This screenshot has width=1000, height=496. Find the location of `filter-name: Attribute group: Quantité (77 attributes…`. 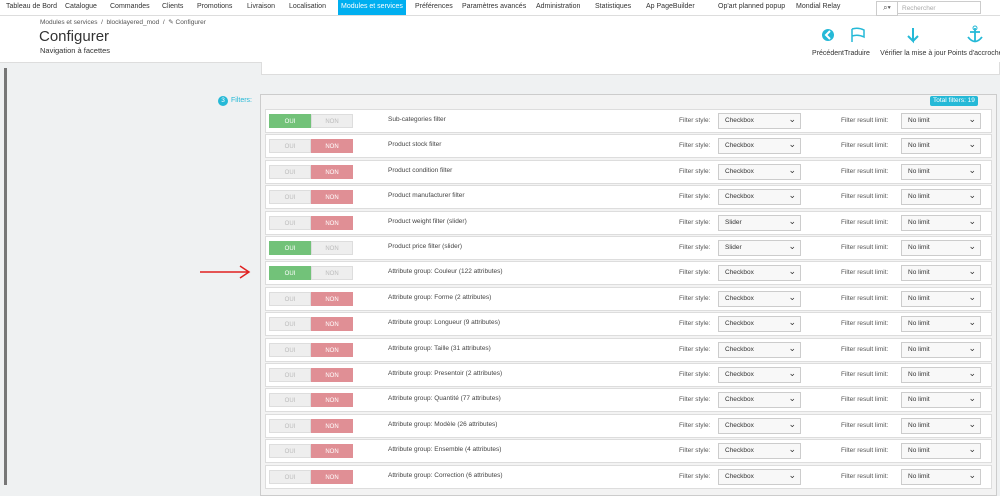

filter-name: Attribute group: Quantité (77 attributes… is located at coordinates (444, 399).